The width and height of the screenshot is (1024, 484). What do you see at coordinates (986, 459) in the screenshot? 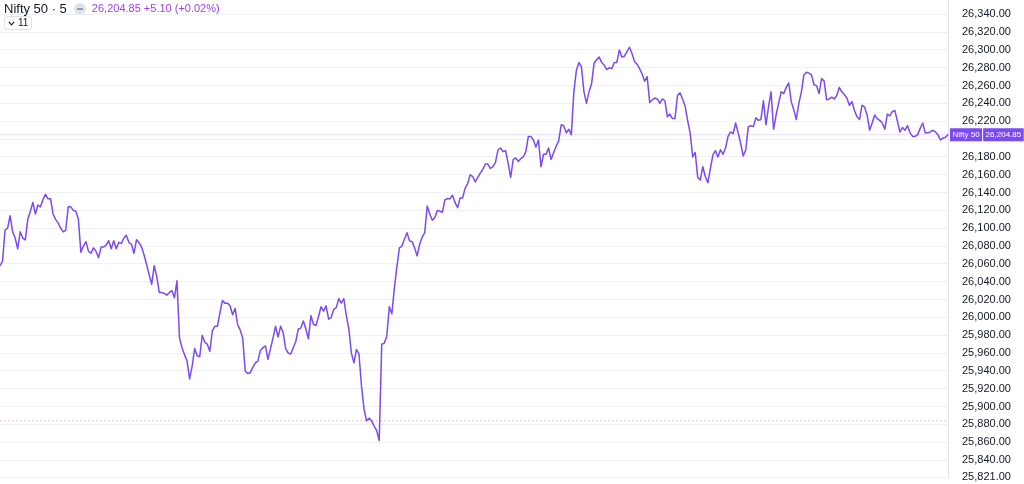
I see `y-tick-label: 25,840.00` at bounding box center [986, 459].